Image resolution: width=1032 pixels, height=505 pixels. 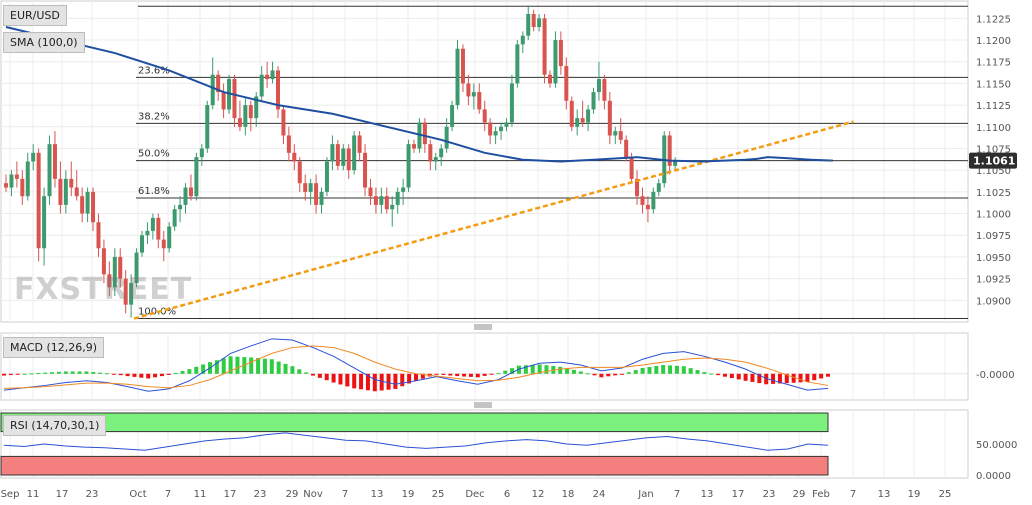 What do you see at coordinates (44, 42) in the screenshot?
I see `sma-indicator-label: SMA (100,0)` at bounding box center [44, 42].